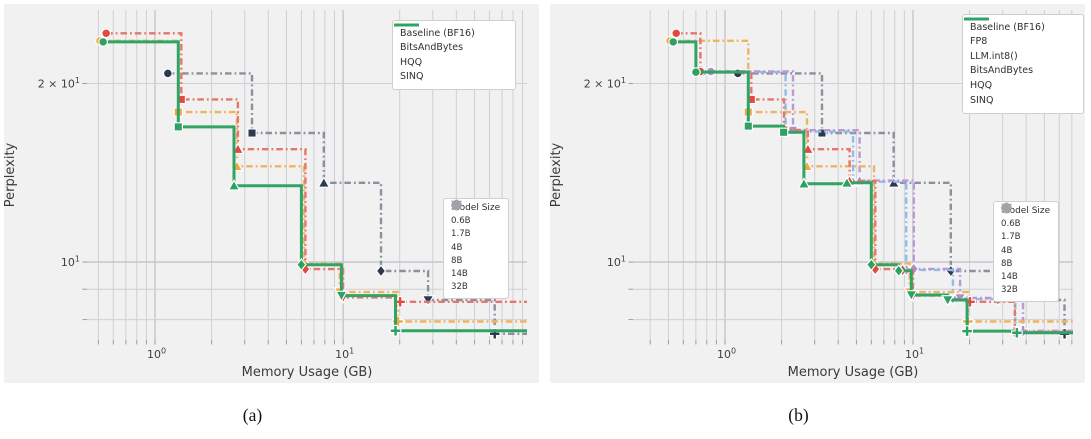 Image resolution: width=1091 pixels, height=439 pixels. Describe the element at coordinates (1019, 33) in the screenshot. I see `legend-entry: FP8` at that location.